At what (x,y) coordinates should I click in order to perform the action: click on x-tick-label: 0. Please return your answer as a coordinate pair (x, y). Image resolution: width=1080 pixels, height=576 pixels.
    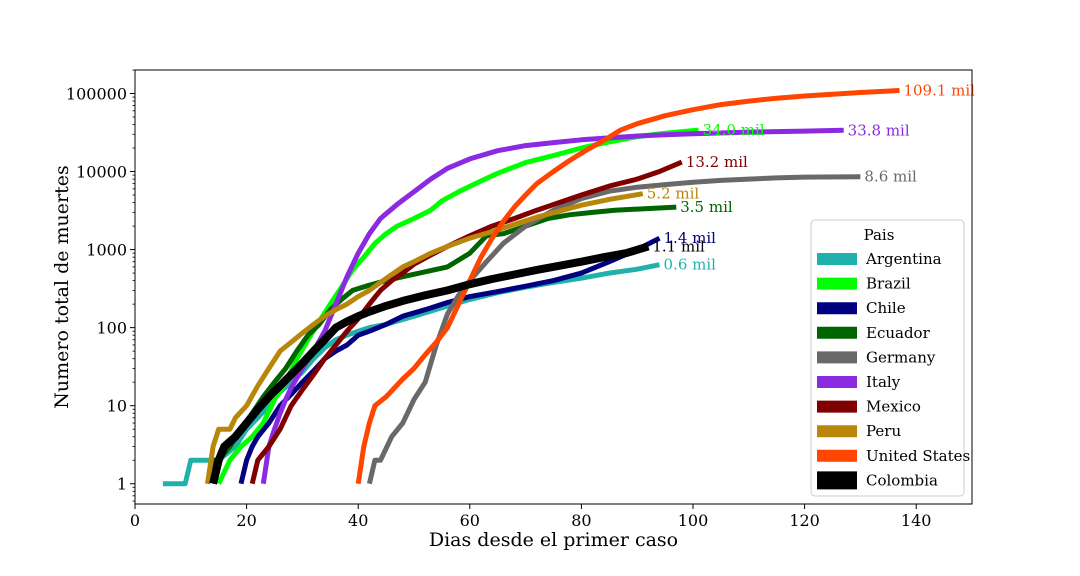
    Looking at the image, I should click on (135, 520).